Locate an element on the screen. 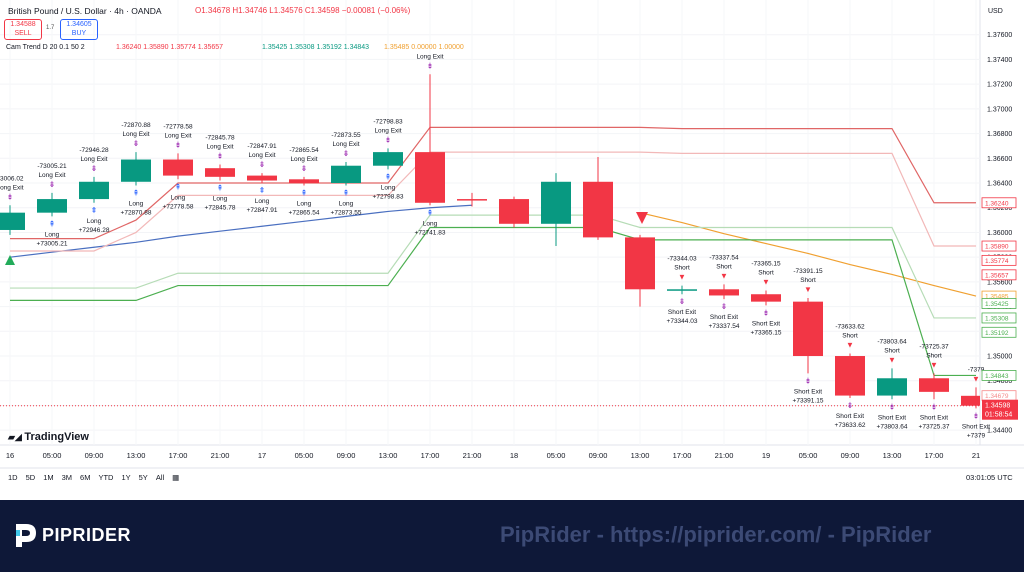 Image resolution: width=1024 pixels, height=572 pixels. buy-button: 1.34605 BUY is located at coordinates (79, 29).